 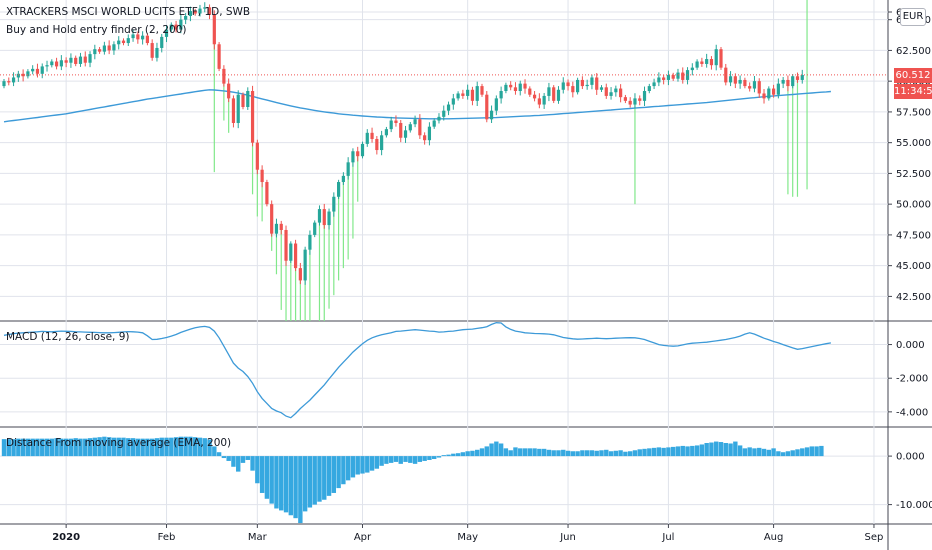 What do you see at coordinates (913, 91) in the screenshot?
I see `countdown-tag: 11:34:52` at bounding box center [913, 91].